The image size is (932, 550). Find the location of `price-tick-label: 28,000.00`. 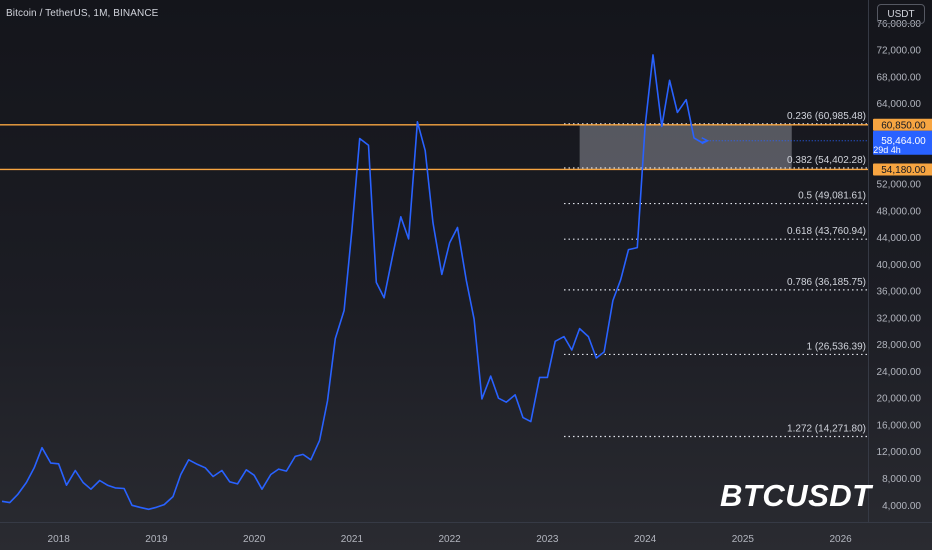

price-tick-label: 28,000.00 is located at coordinates (899, 345).